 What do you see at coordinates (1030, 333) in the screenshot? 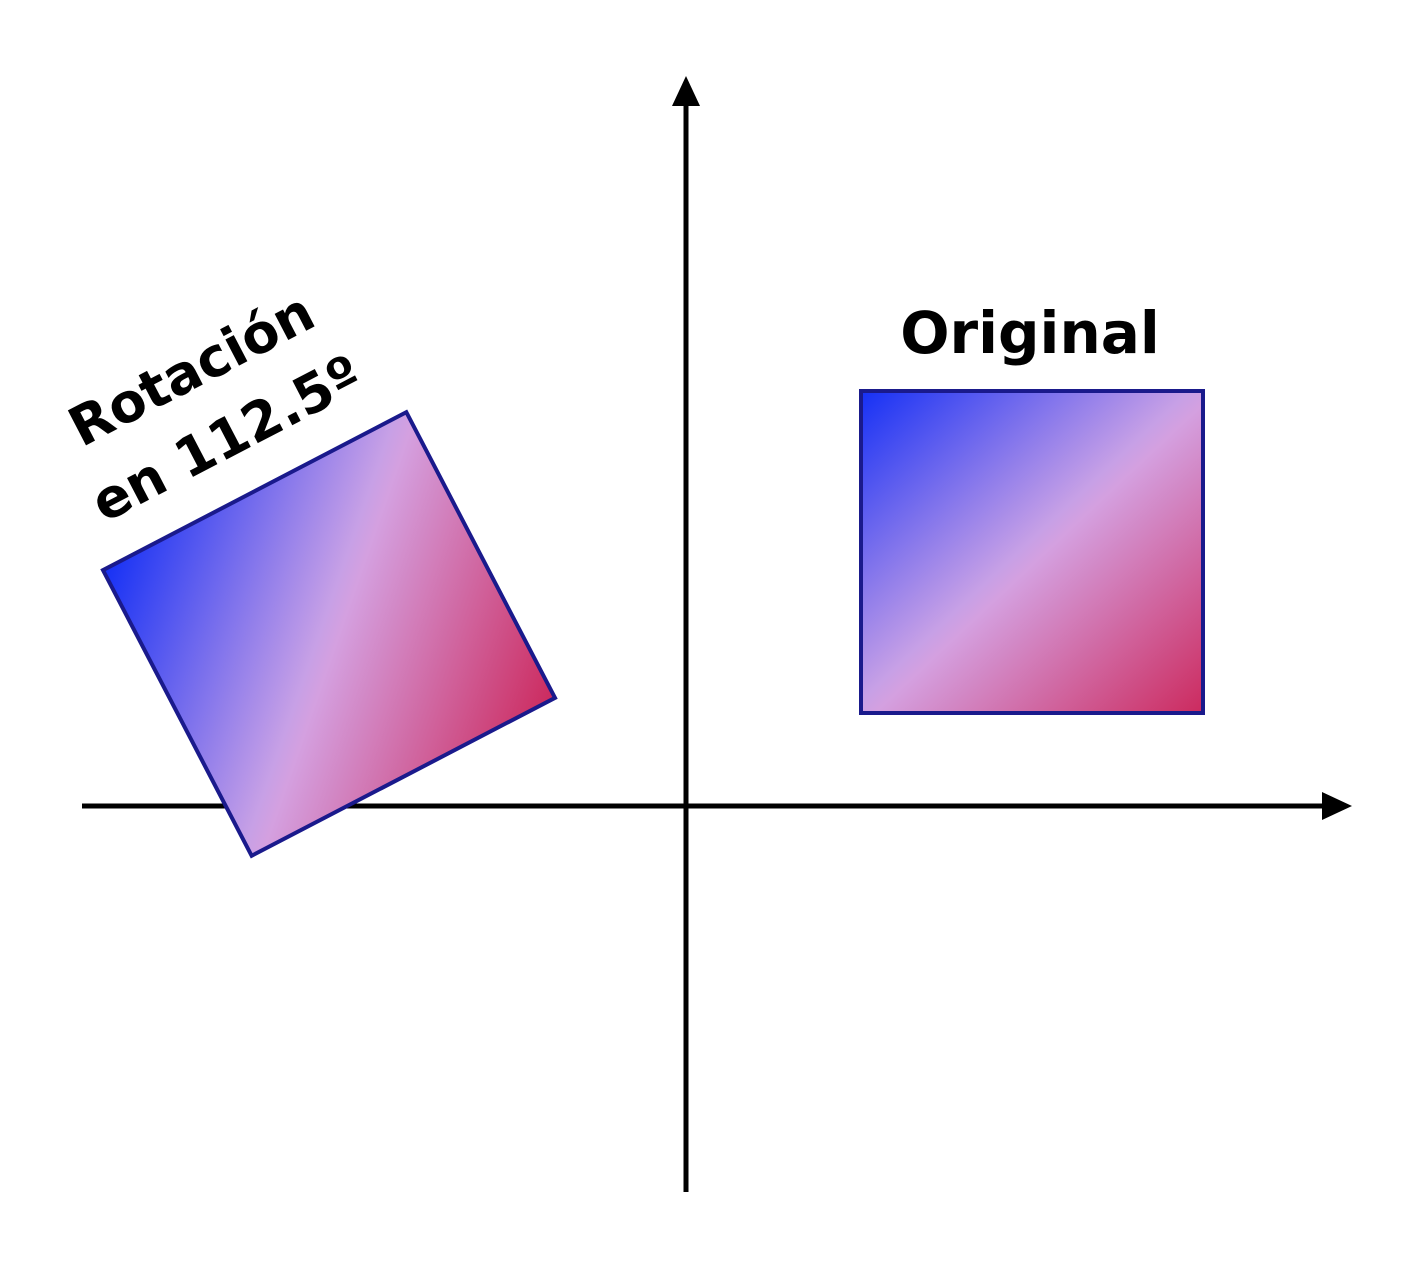
I see `original-label: Original` at bounding box center [1030, 333].